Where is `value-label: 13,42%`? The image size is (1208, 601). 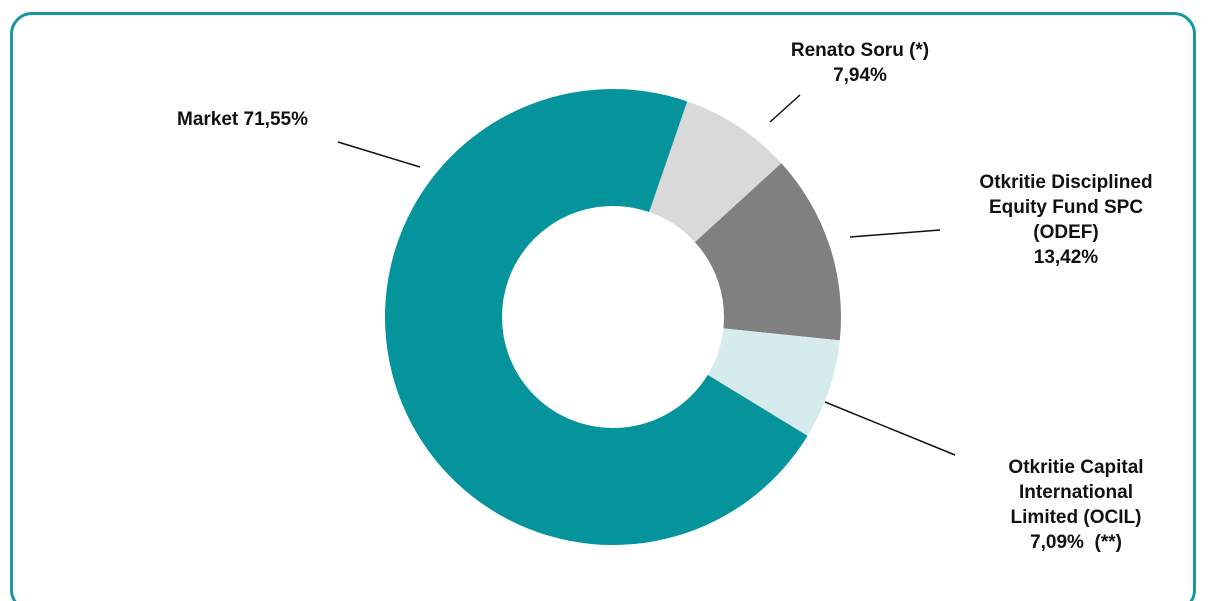
value-label: 13,42% is located at coordinates (1066, 257).